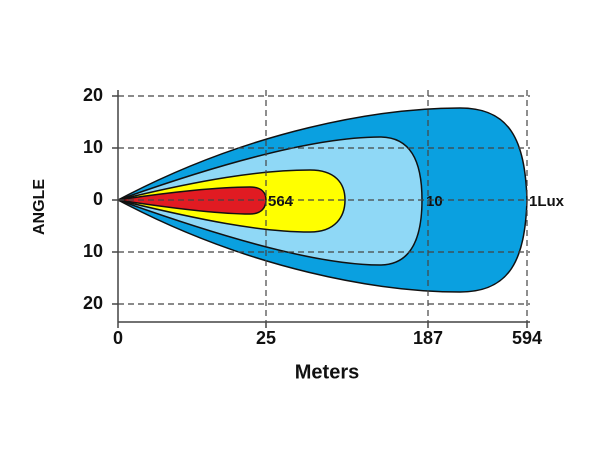 The height and width of the screenshot is (450, 610). Describe the element at coordinates (266, 338) in the screenshot. I see `x-tick-label: 25` at that location.